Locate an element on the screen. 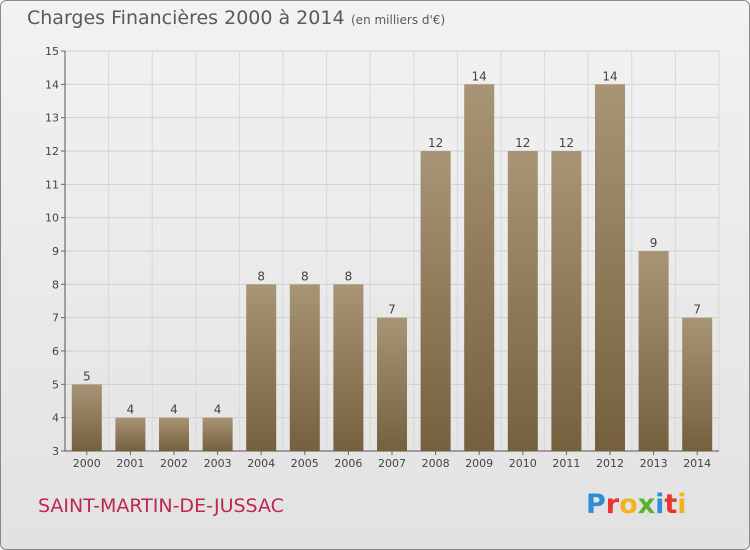 The height and width of the screenshot is (550, 750). bar-value-label: 5 is located at coordinates (87, 376).